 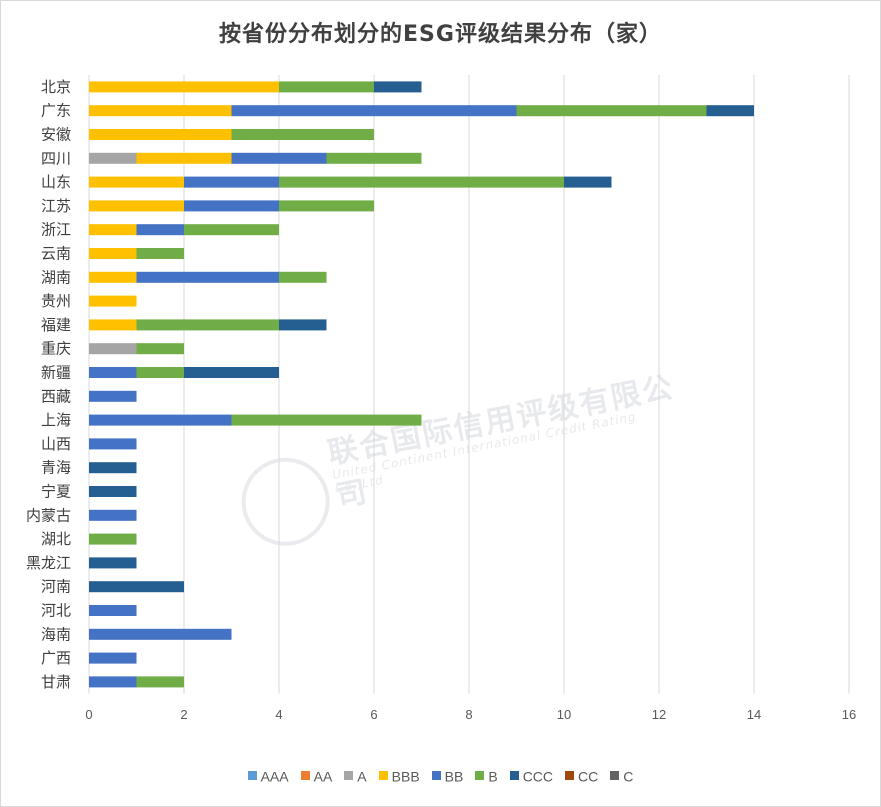 I want to click on legend: AAA AA A BBB BB B CCC CC C, so click(x=440, y=775).